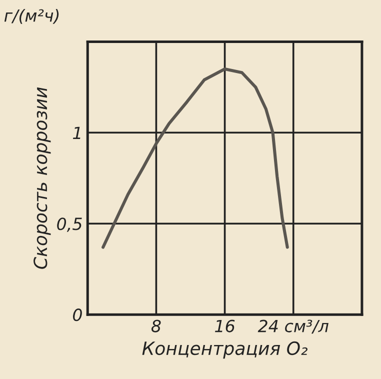 This screenshot has height=379, width=381. Describe the element at coordinates (156, 326) in the screenshot. I see `x-tick-label: 8` at that location.